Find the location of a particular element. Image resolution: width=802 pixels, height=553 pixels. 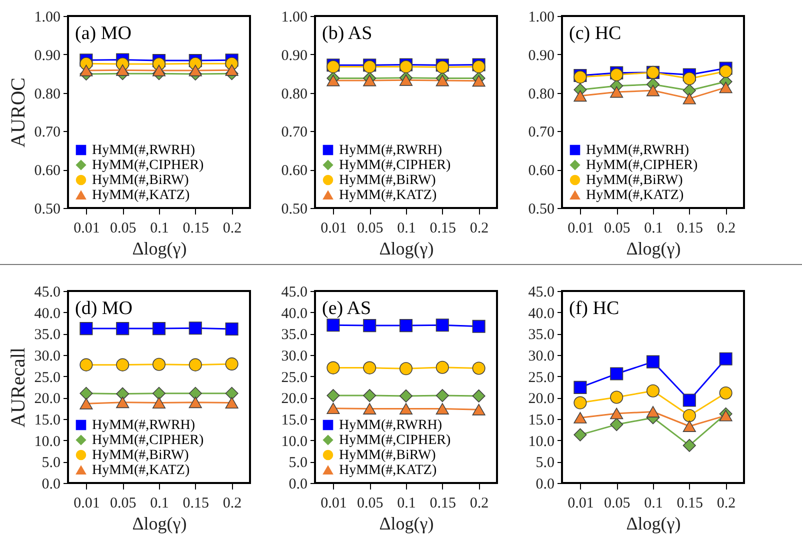

y-tick-label: 35.0 is located at coordinates (47, 335).